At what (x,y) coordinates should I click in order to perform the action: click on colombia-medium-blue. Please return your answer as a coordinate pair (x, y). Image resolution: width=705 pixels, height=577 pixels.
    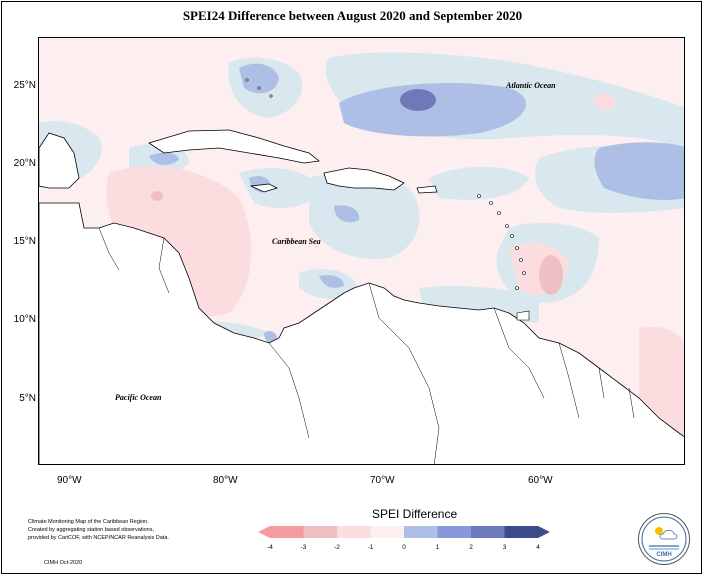
    Looking at the image, I should click on (331, 281).